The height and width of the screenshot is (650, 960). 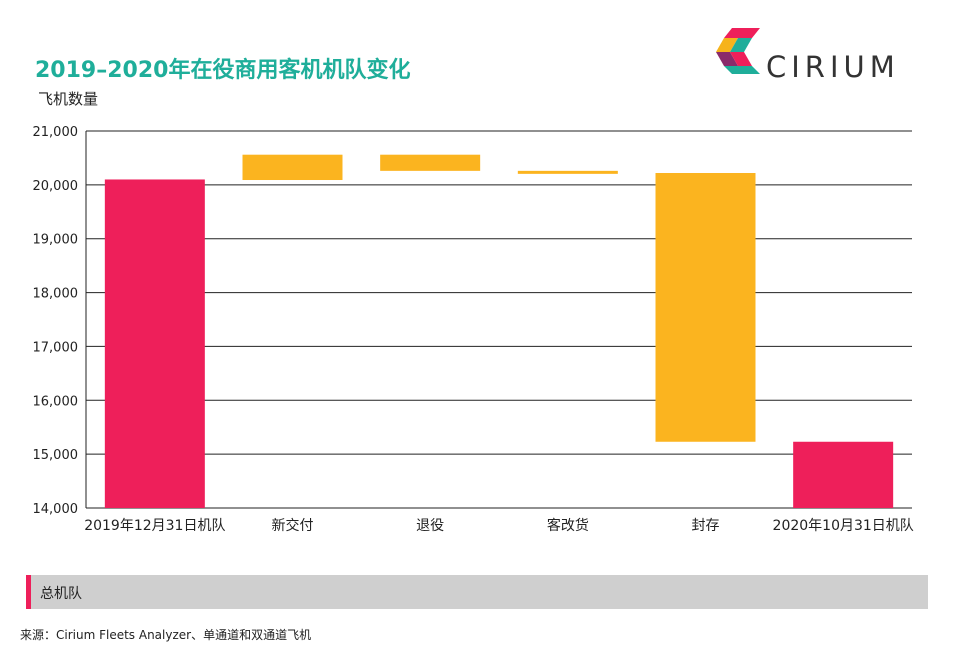 I want to click on source-note: 来源：Cirium Fleets Analyzer、单通道和双通道飞机, so click(x=166, y=635).